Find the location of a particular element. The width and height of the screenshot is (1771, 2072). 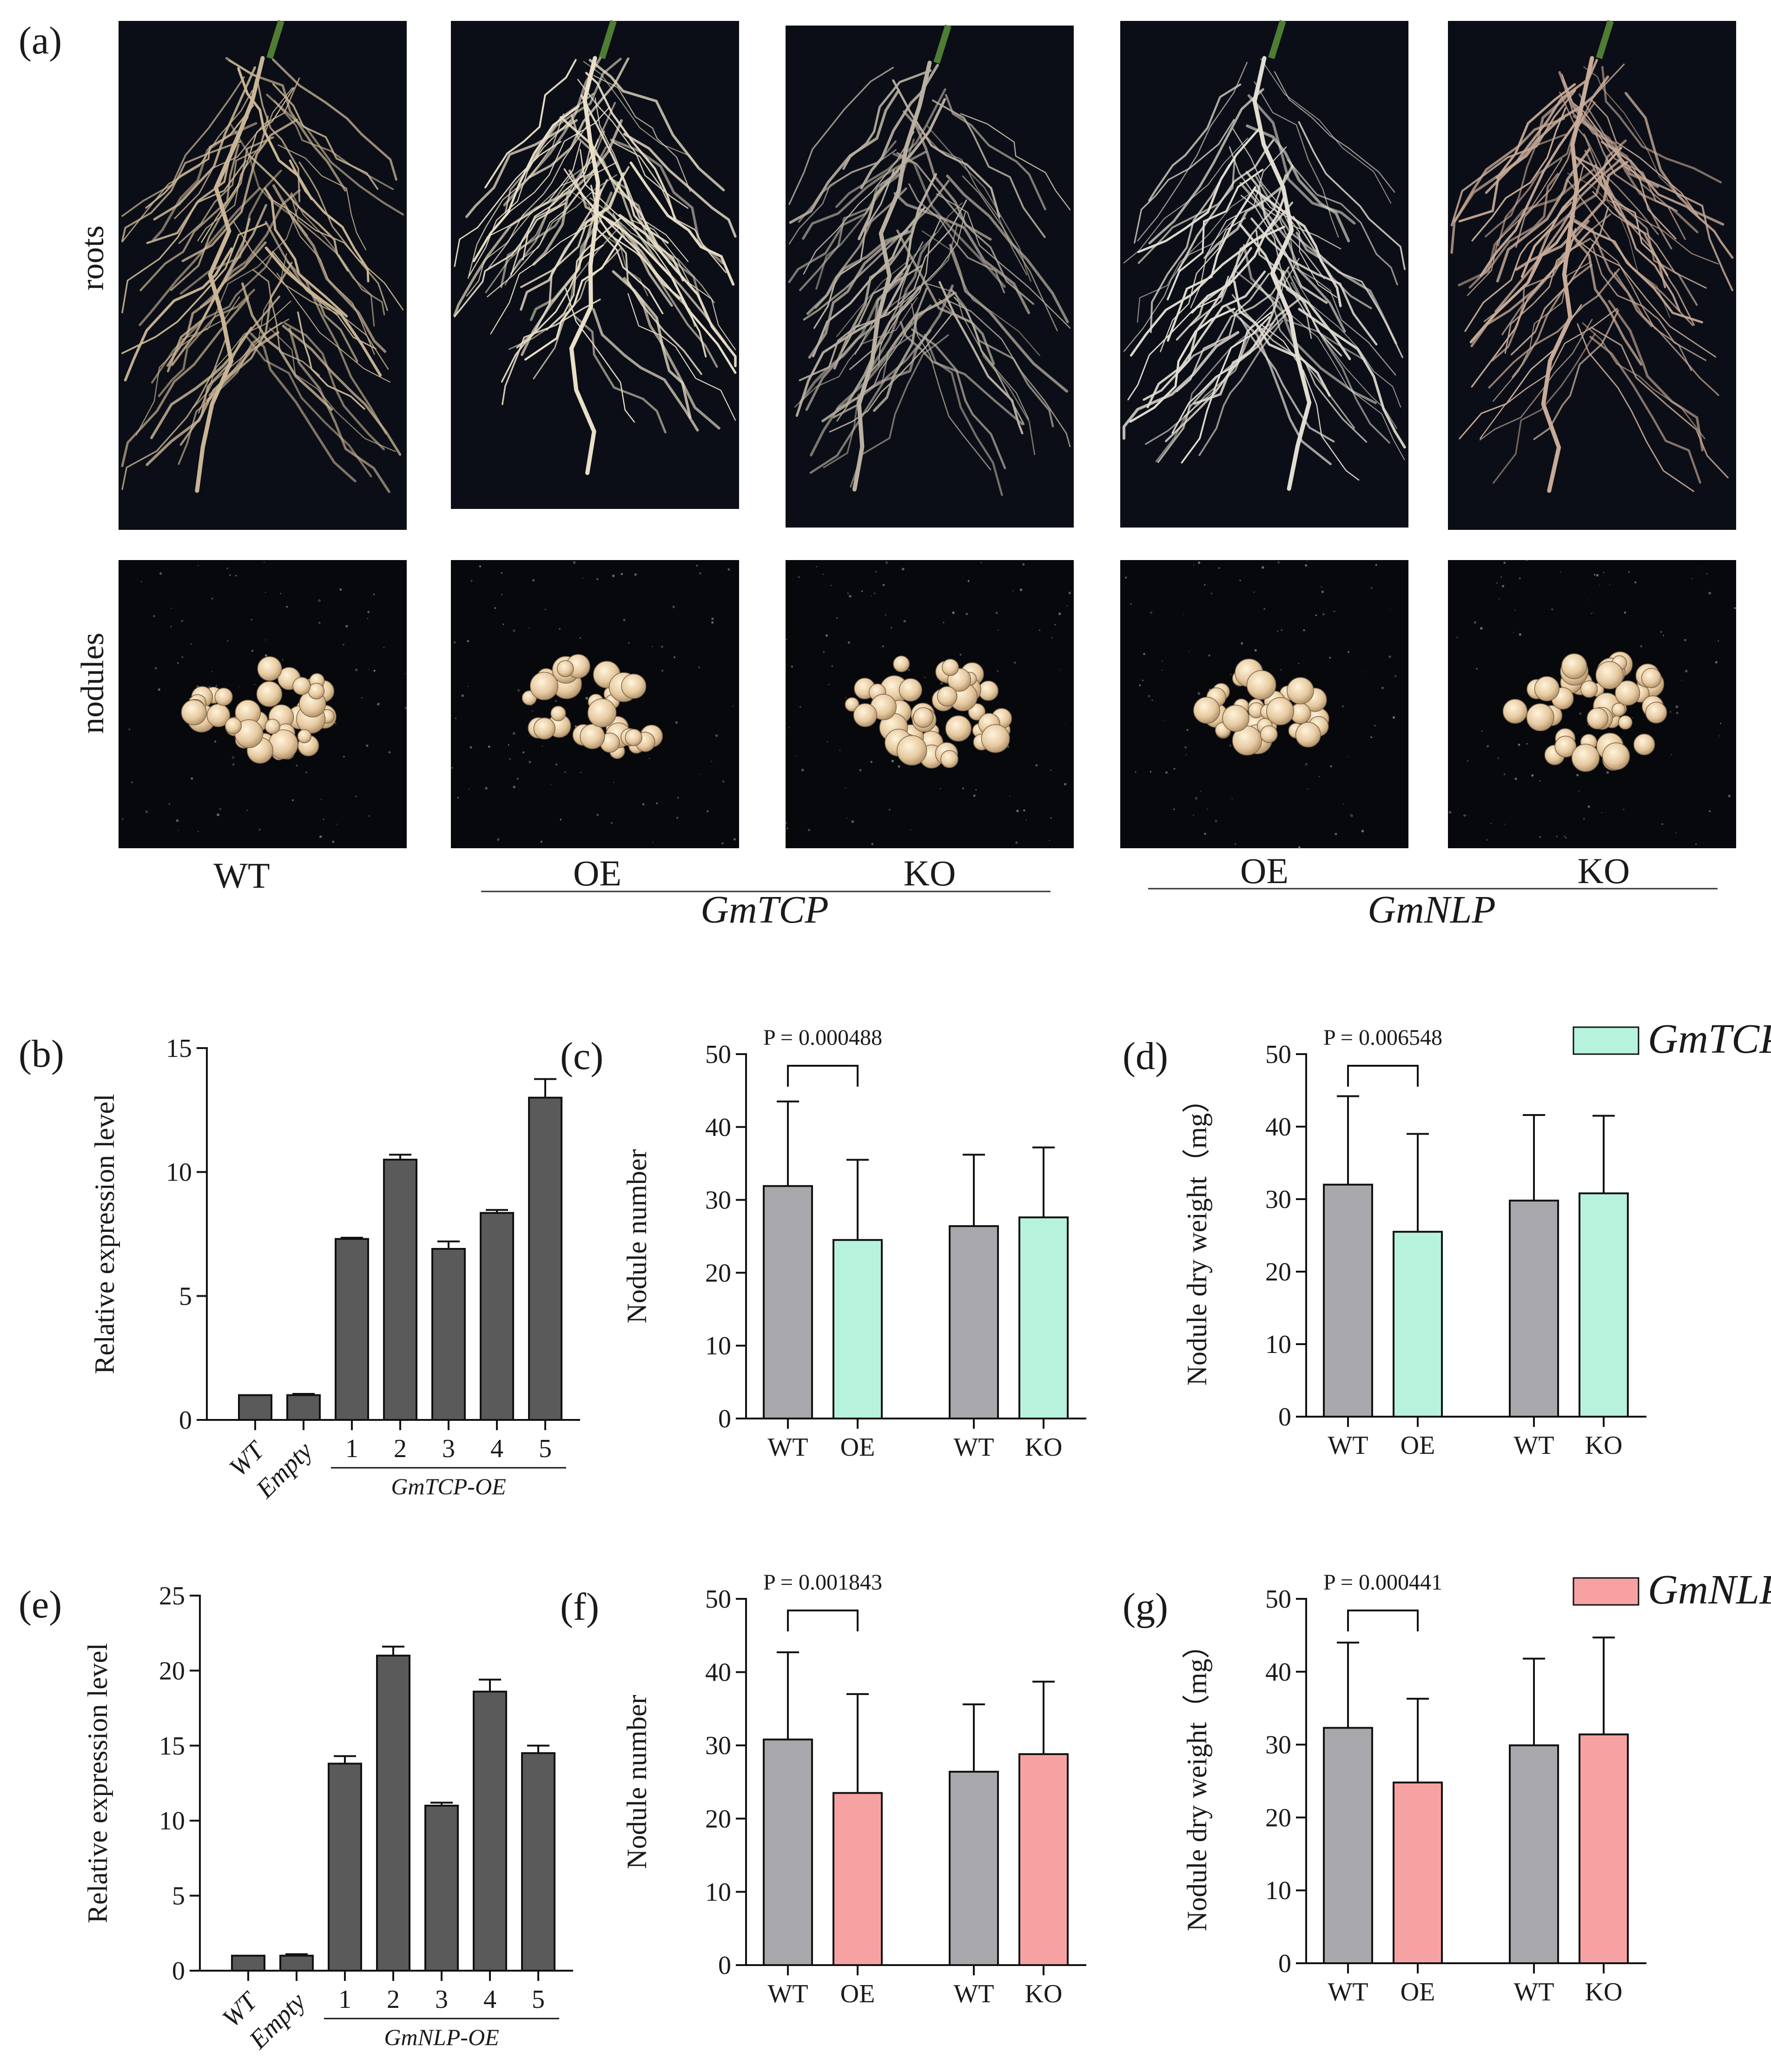

y-tick-label: 5 is located at coordinates (186, 1297).